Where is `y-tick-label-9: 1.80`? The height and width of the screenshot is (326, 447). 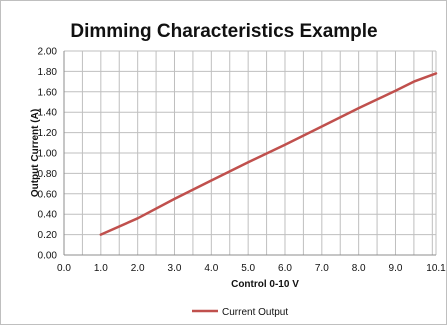 y-tick-label-9: 1.80 is located at coordinates (48, 72).